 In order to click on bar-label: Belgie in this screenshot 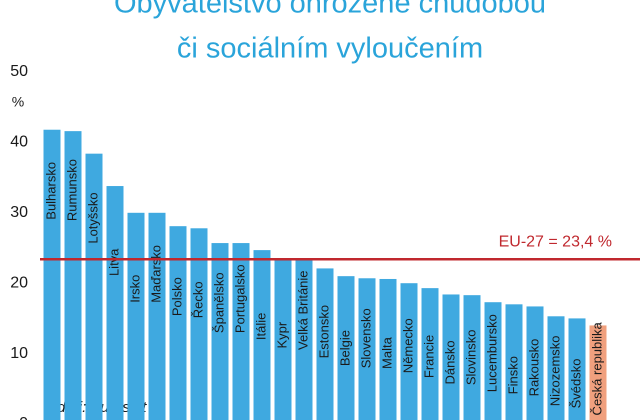, I will do `click(344, 348)`.